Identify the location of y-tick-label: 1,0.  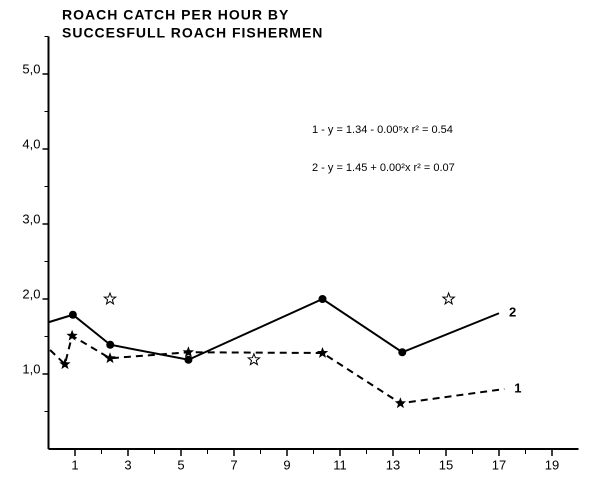
(31, 368).